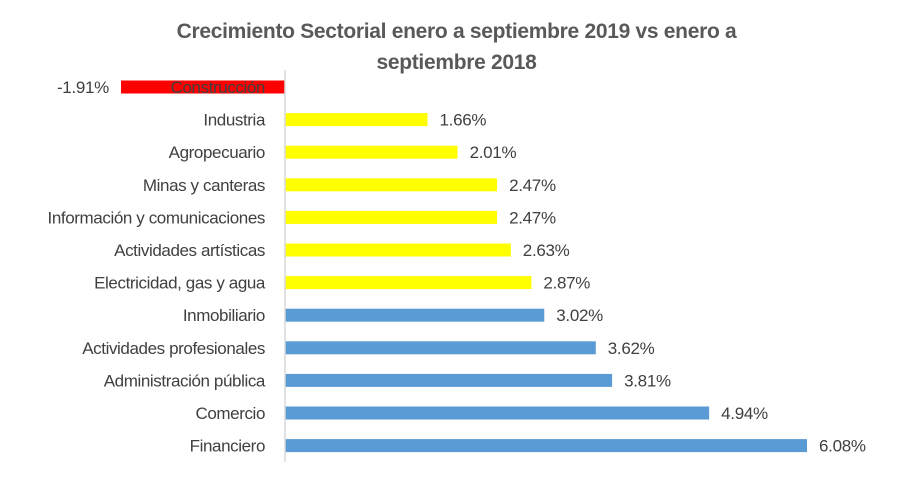  Describe the element at coordinates (579, 315) in the screenshot. I see `data-label: 3.02%` at that location.